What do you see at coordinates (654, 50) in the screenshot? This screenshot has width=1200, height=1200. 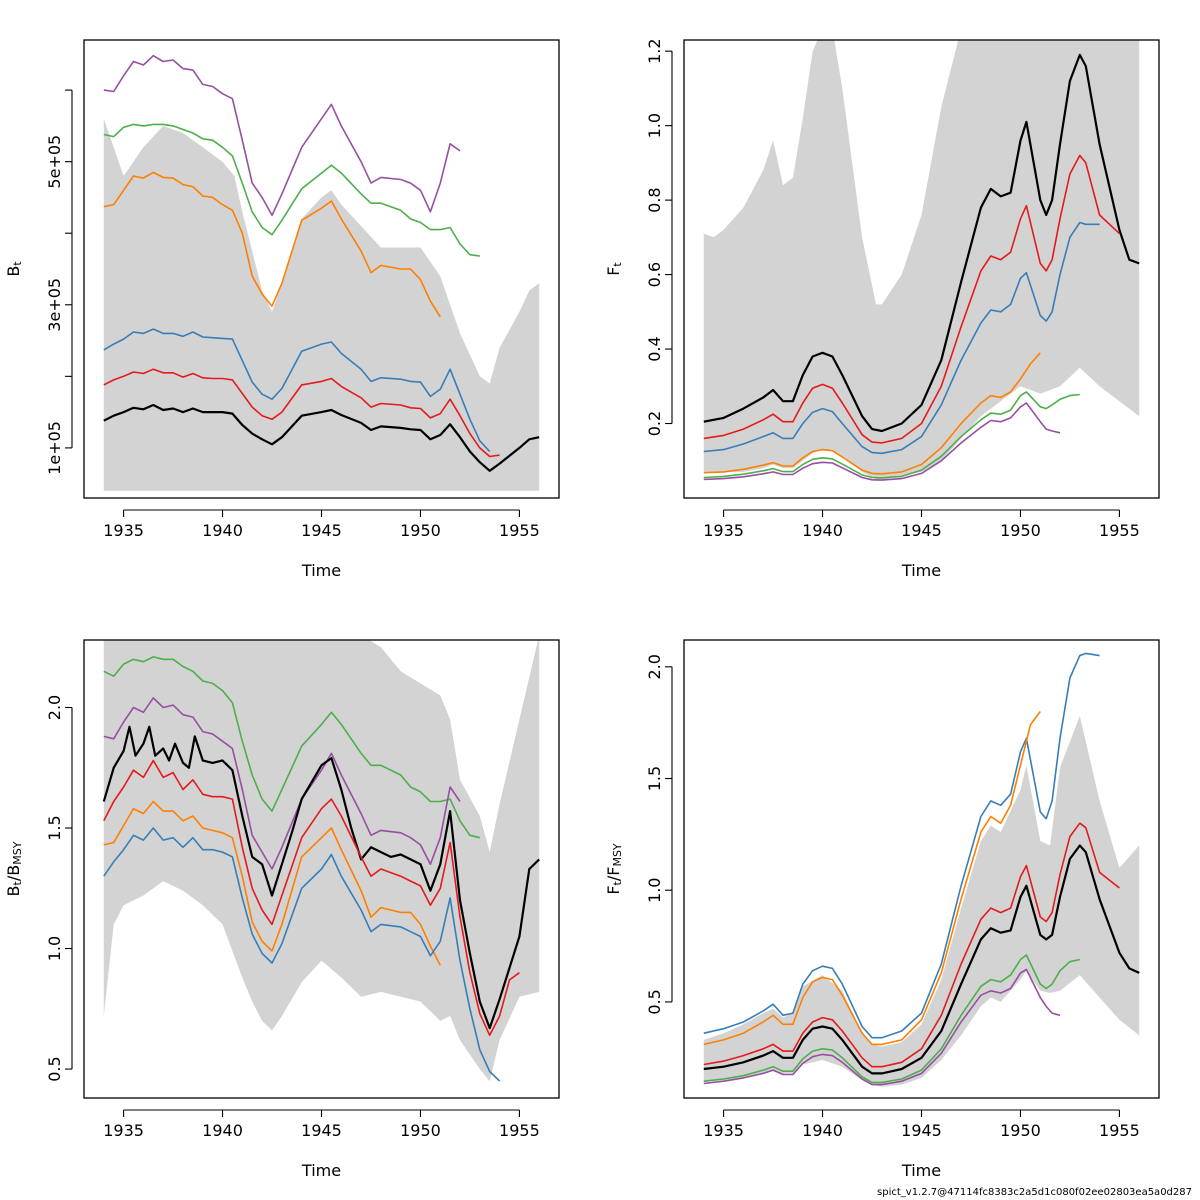 I see `y-tick-label: 1.2` at bounding box center [654, 50].